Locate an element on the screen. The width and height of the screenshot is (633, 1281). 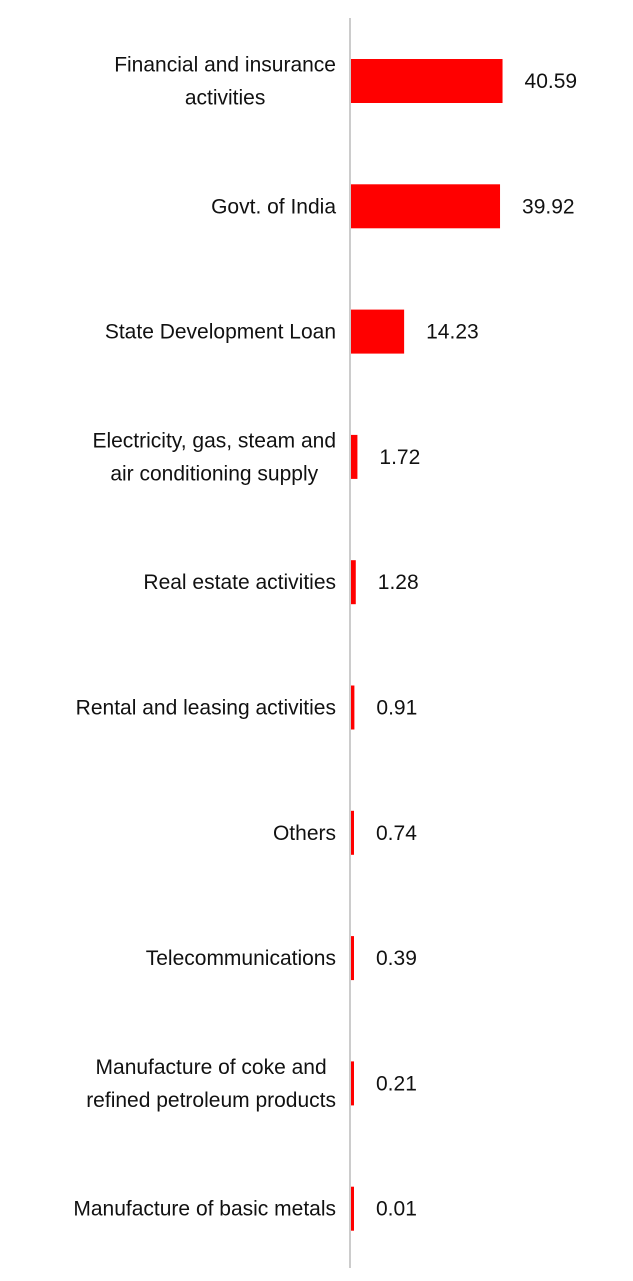
category-label: Telecommunications is located at coordinates (241, 958).